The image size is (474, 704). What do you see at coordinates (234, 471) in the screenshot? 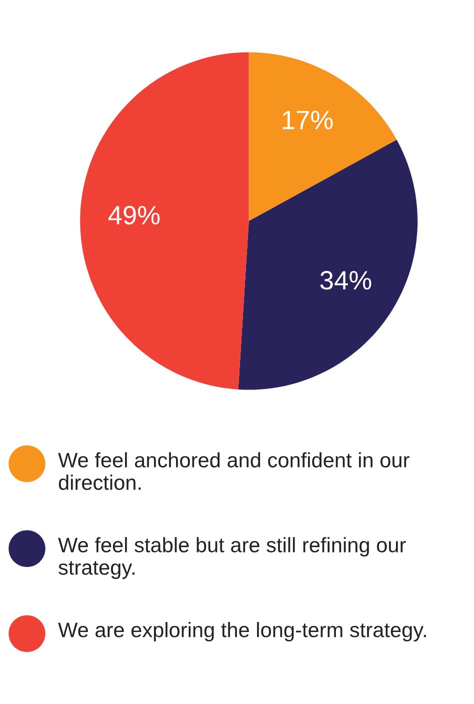
I see `legend-label: We feel anchored and confident in our direction.` at bounding box center [234, 471].